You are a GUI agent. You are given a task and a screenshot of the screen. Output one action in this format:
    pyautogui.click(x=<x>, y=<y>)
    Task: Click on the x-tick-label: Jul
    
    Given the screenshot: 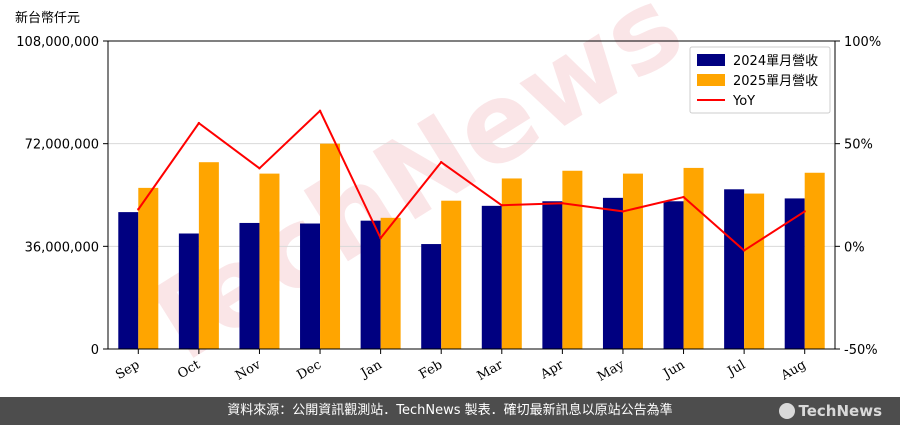 What is the action you would take?
    pyautogui.click(x=736, y=368)
    